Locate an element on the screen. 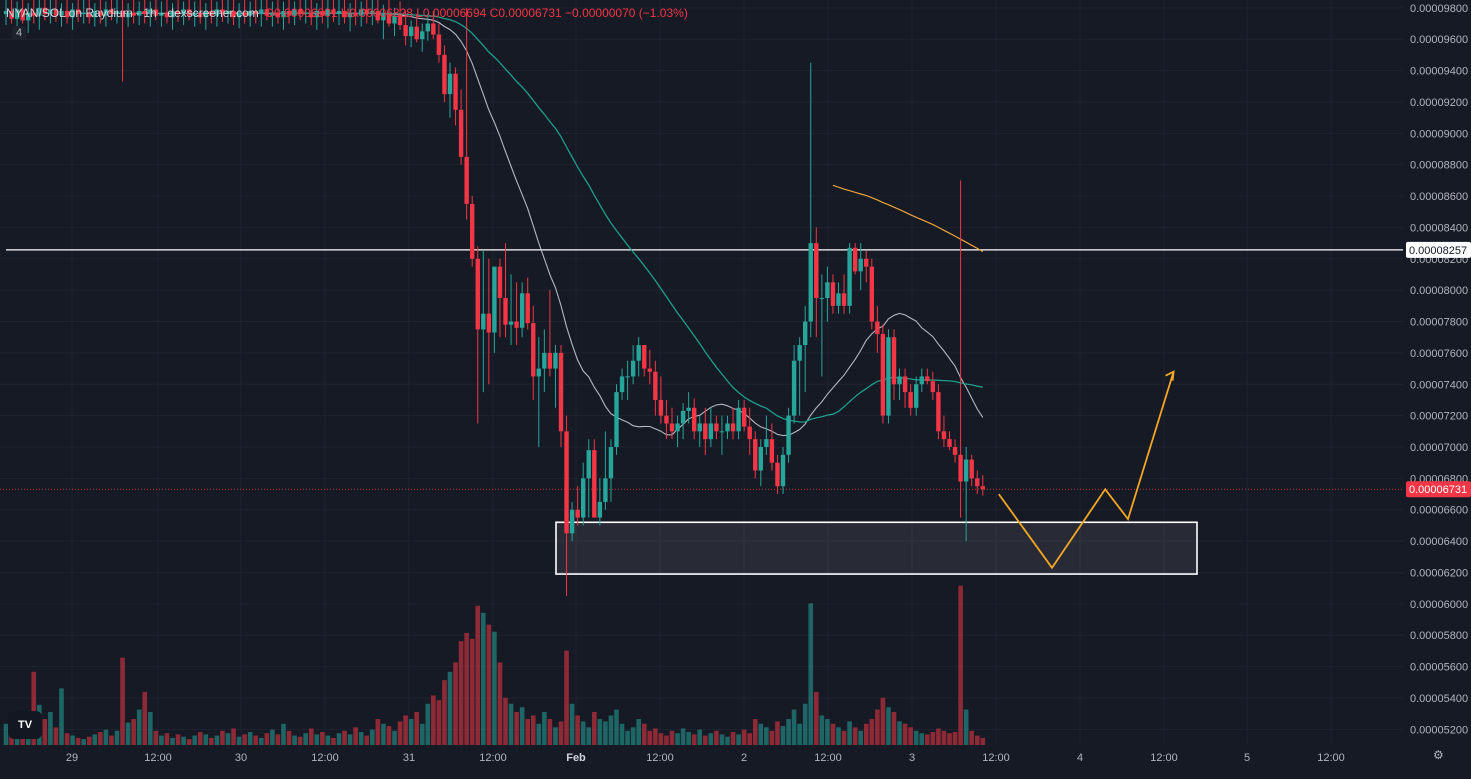  tradingview-logo: TV is located at coordinates (25, 725).